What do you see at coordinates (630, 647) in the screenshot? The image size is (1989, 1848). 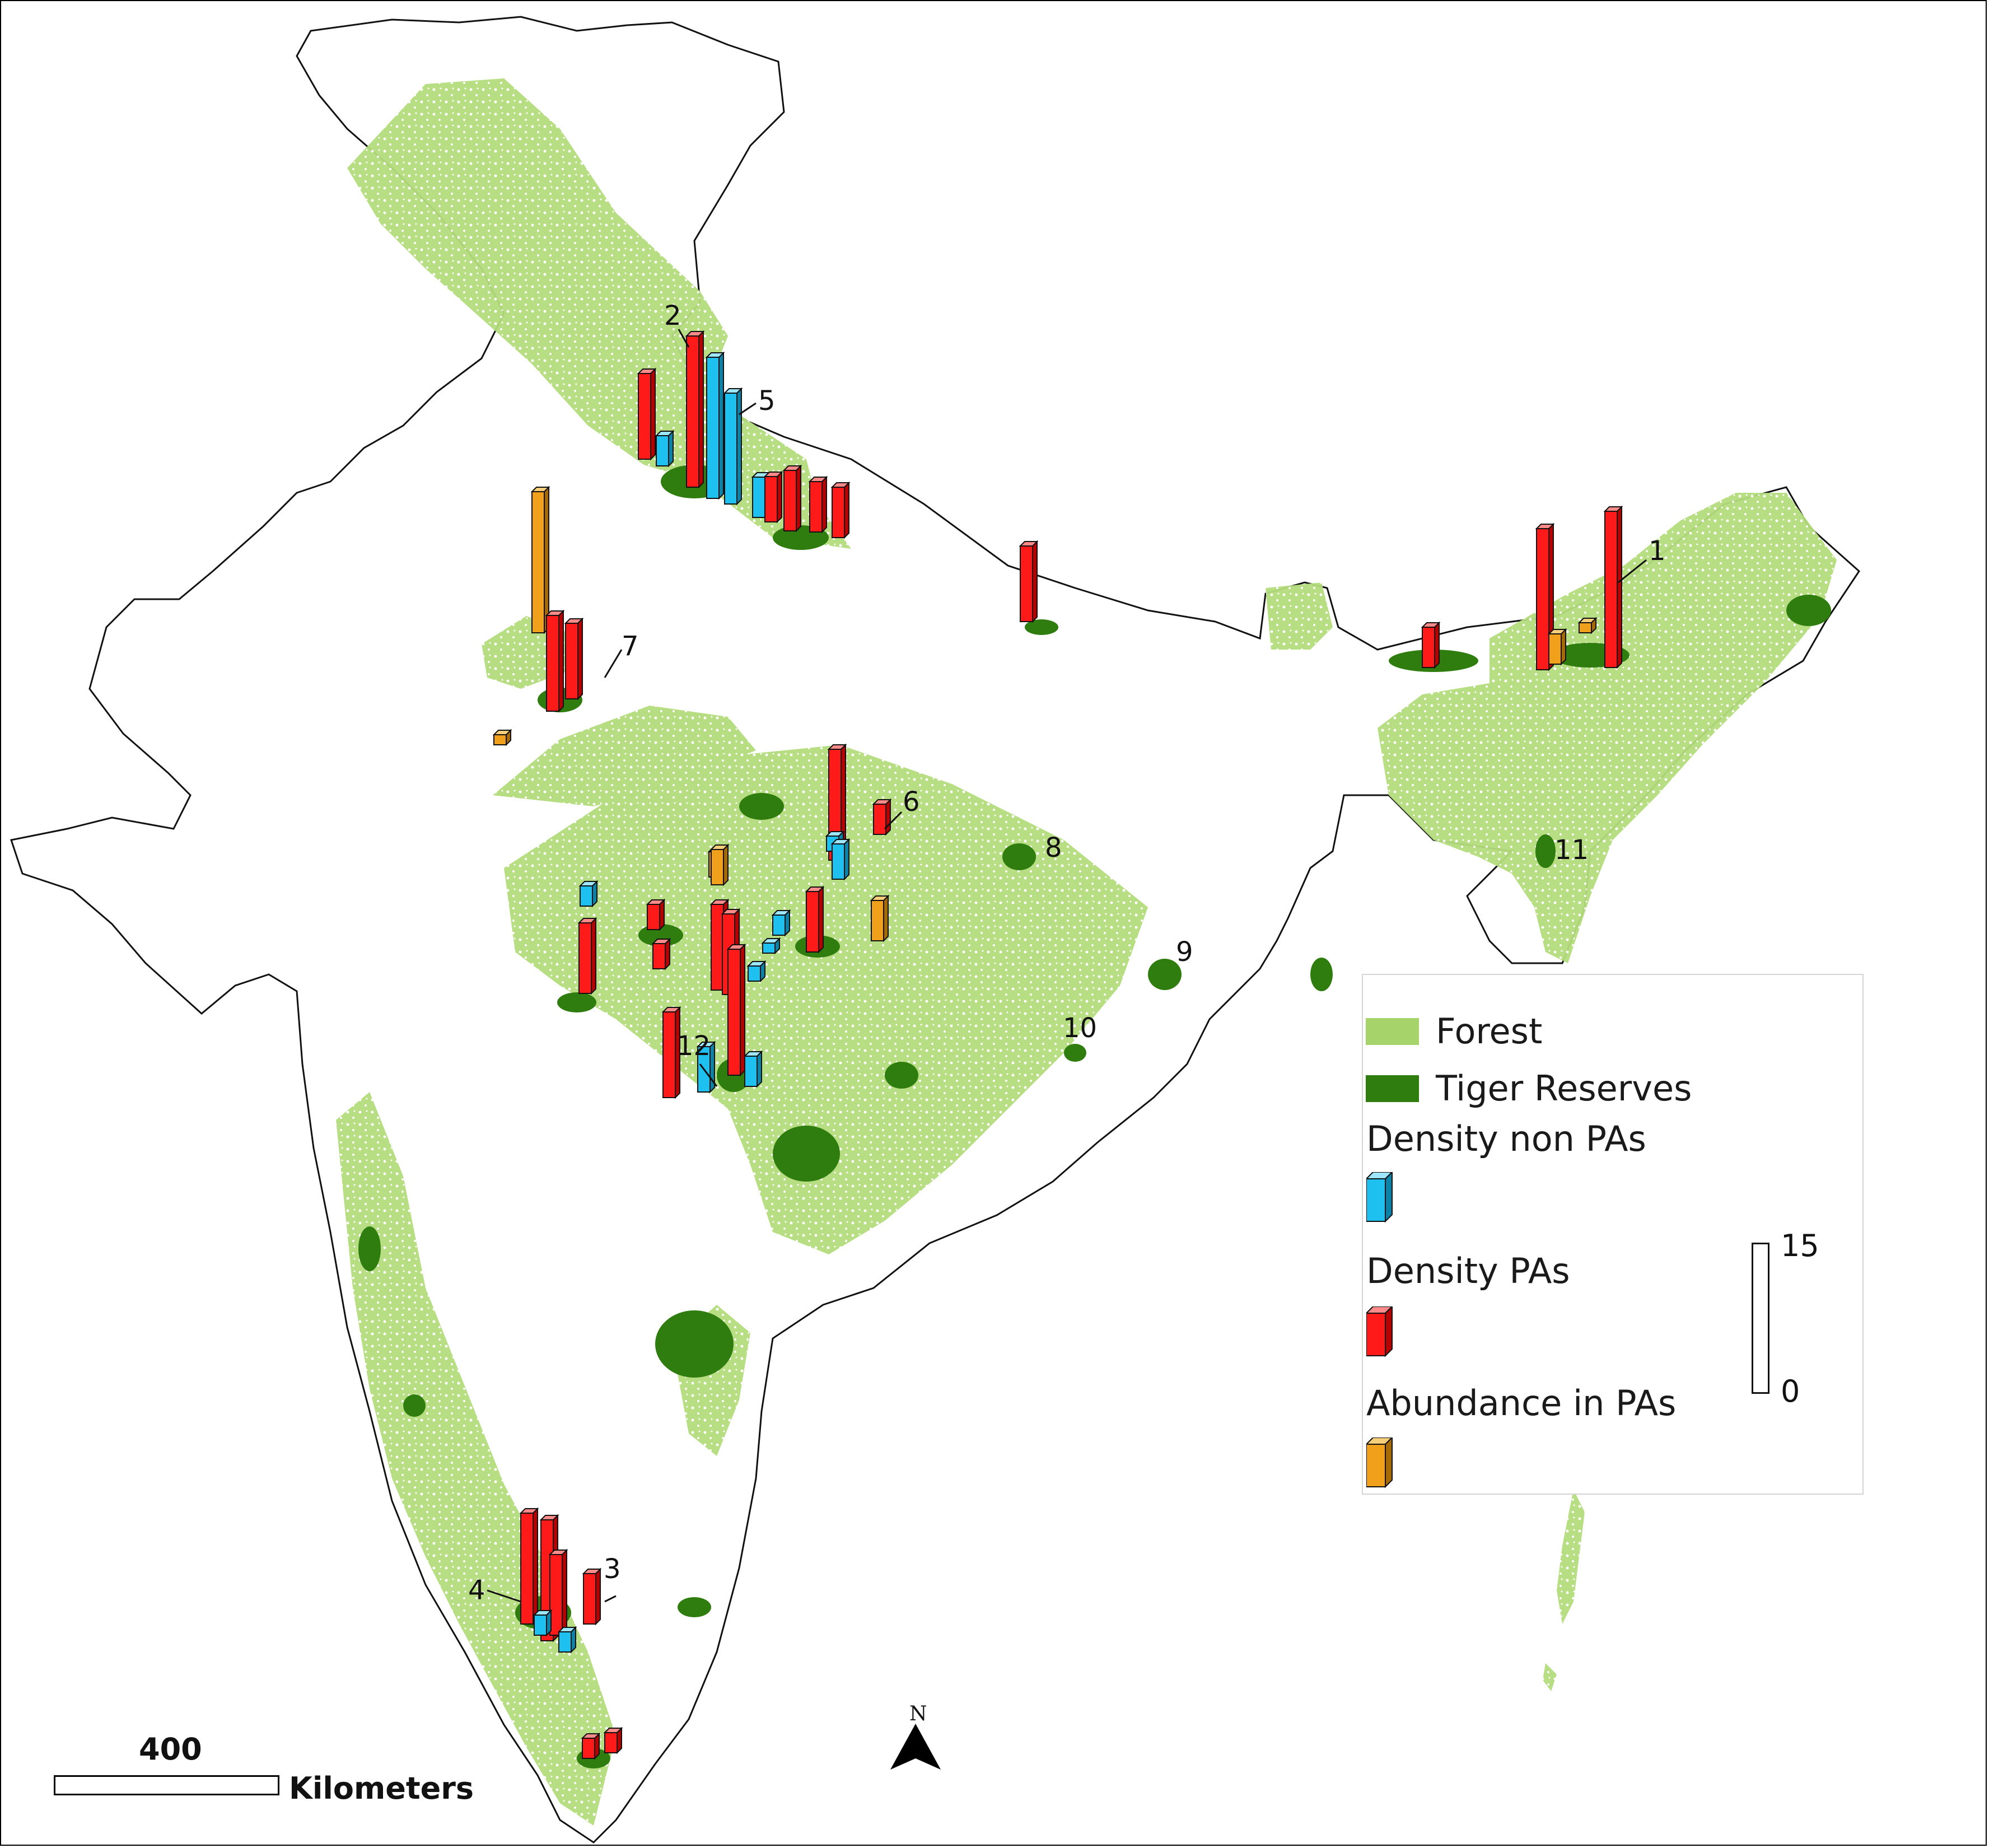 I see `site-label-7: 7` at bounding box center [630, 647].